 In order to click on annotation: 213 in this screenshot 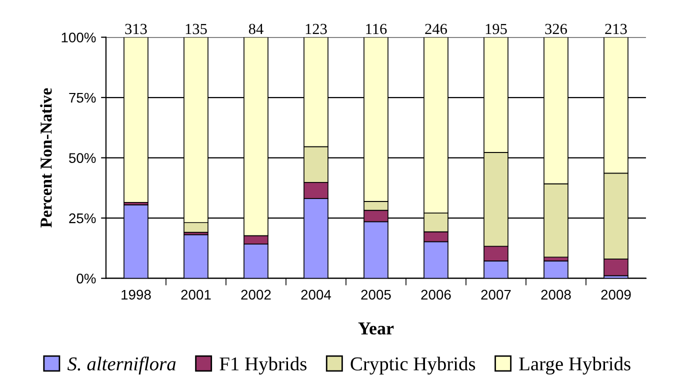, I will do `click(616, 29)`.